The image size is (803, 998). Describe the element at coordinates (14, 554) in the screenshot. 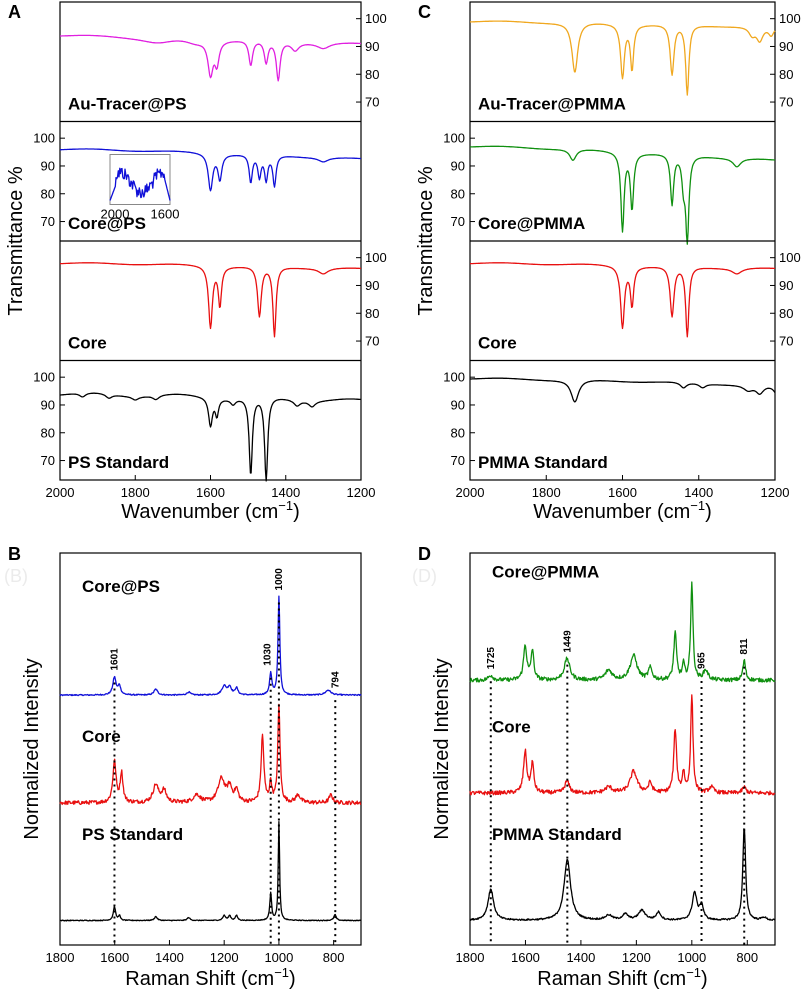

I see `panel-letter-b: B` at that location.